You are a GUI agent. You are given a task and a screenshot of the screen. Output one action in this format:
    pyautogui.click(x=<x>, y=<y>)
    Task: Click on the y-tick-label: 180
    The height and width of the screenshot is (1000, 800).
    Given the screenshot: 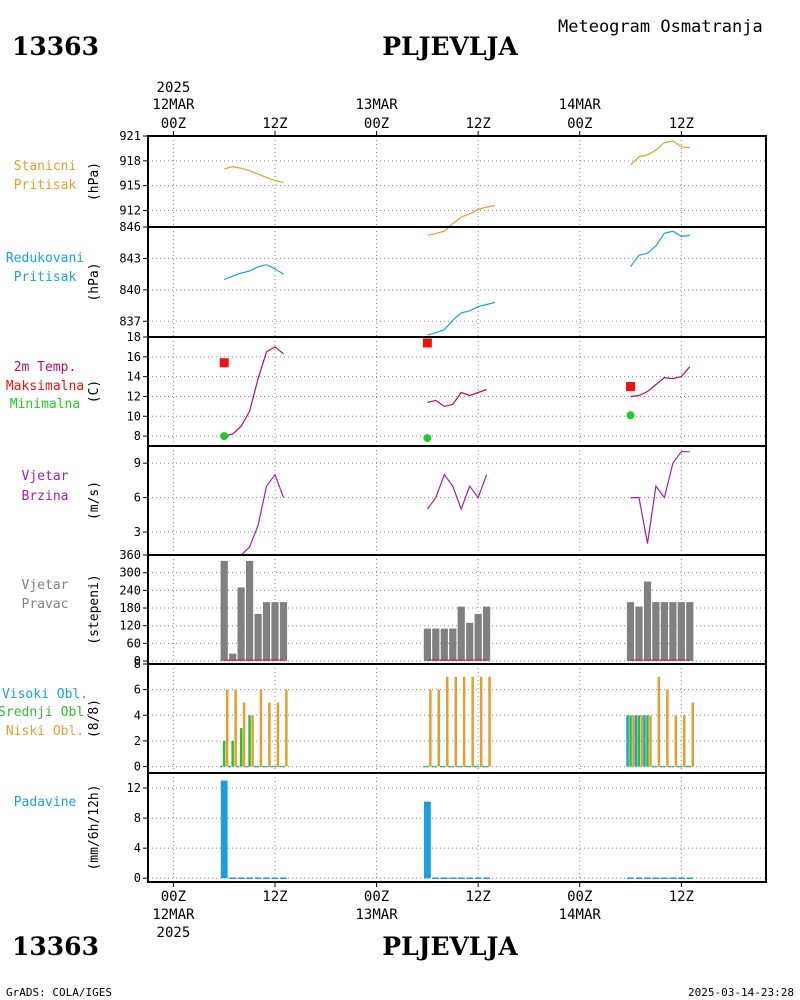 What is the action you would take?
    pyautogui.click(x=130, y=608)
    